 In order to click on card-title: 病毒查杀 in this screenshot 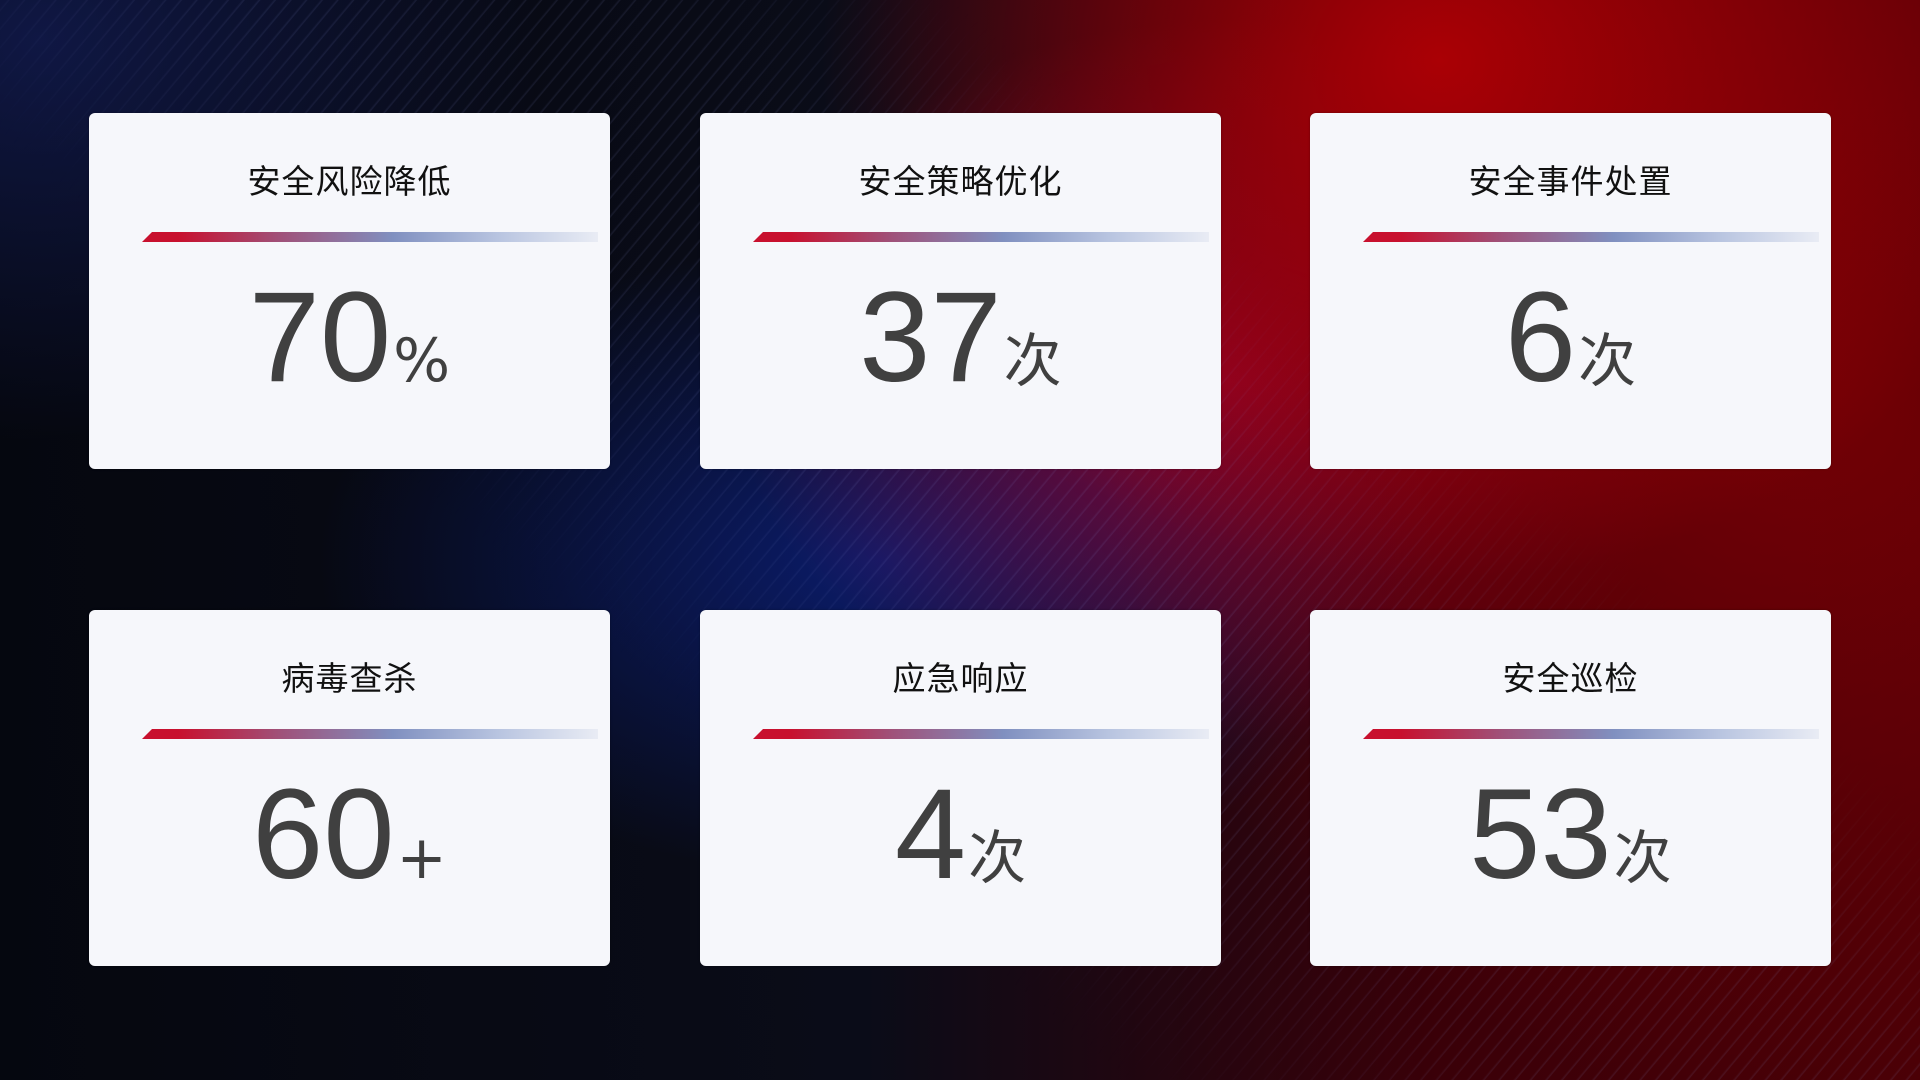, I will do `click(349, 678)`.